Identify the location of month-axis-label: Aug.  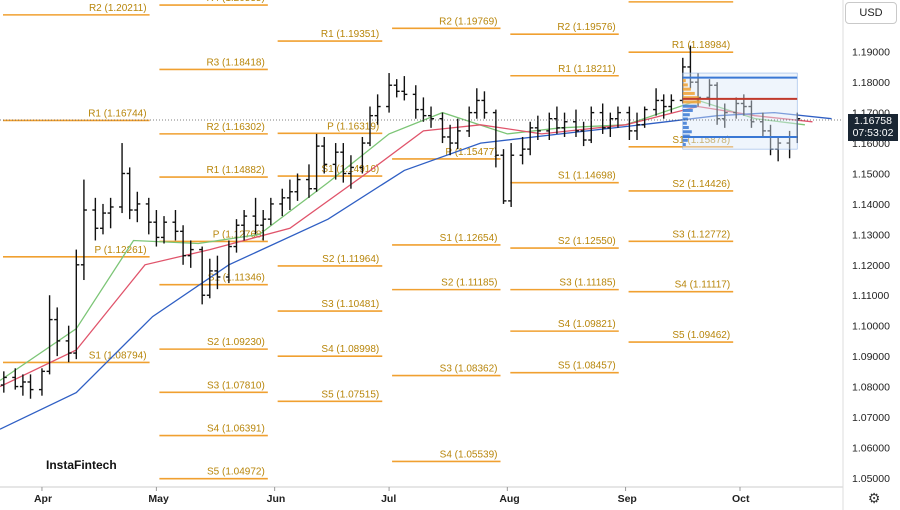
(509, 499).